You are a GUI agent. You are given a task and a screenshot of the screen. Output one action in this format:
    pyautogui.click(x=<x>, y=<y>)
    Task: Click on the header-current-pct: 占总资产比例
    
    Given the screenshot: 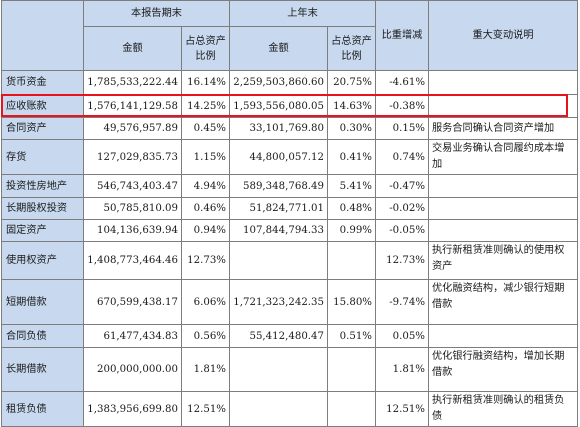 What is the action you would take?
    pyautogui.click(x=205, y=48)
    